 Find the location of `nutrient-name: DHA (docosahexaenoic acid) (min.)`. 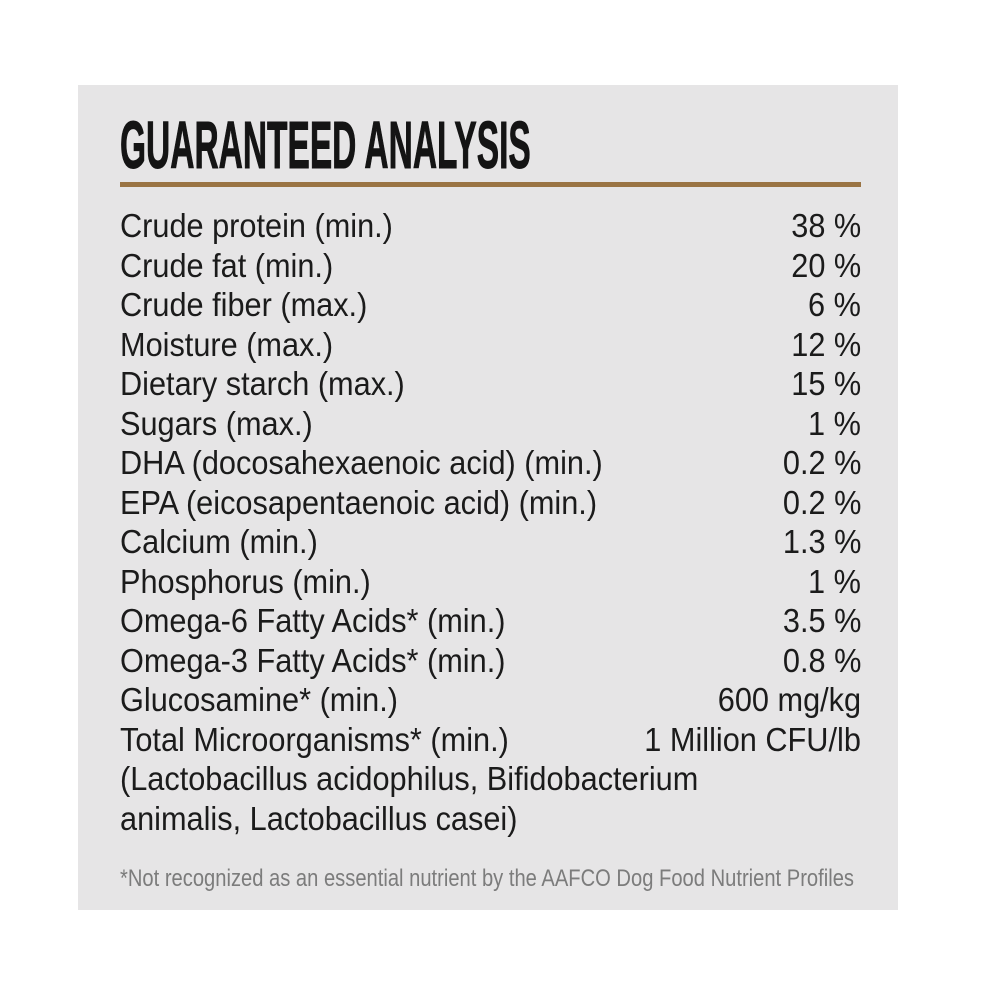

nutrient-name: DHA (docosahexaenoic acid) (min.) is located at coordinates (361, 462).